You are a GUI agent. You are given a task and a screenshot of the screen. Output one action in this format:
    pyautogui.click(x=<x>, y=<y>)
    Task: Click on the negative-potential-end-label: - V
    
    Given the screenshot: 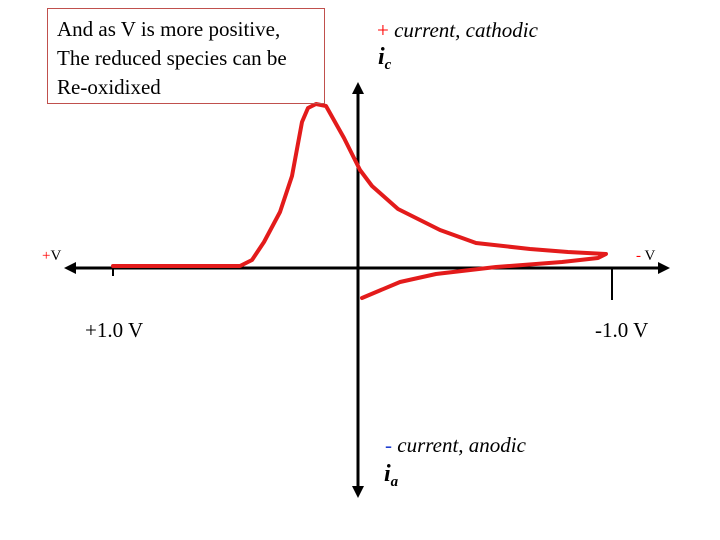 What is the action you would take?
    pyautogui.click(x=646, y=256)
    